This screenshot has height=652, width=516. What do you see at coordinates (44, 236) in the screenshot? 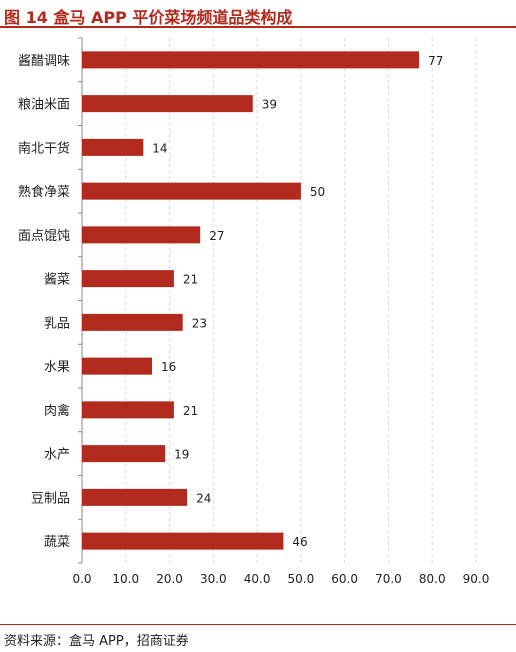
I see `category-label: 面点馄饨` at bounding box center [44, 236].